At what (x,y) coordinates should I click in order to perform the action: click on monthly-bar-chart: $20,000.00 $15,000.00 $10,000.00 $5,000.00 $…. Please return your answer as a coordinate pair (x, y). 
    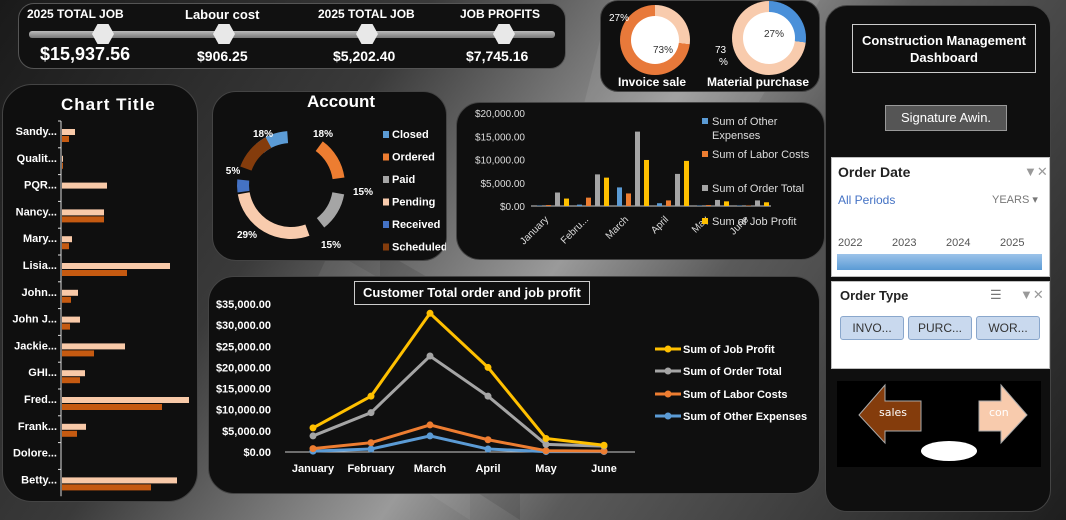
    Looking at the image, I should click on (642, 178).